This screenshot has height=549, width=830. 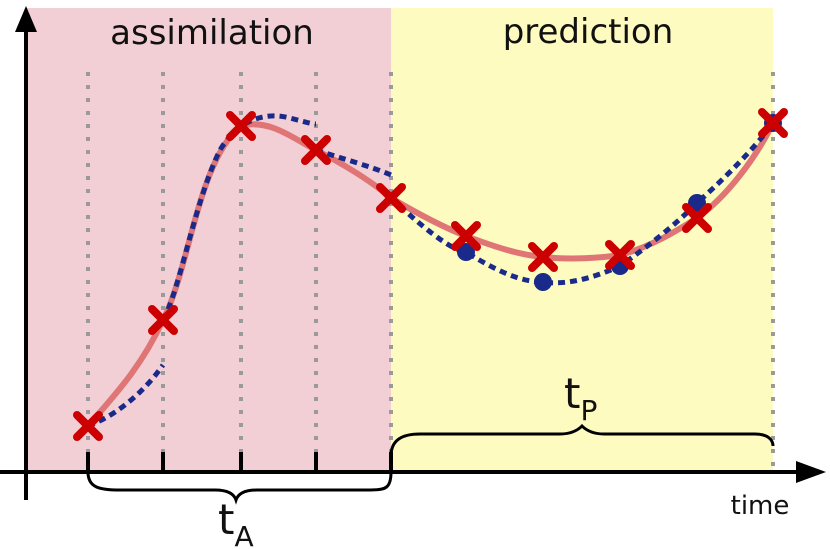 I want to click on assimilation-window-label: tA, so click(x=236, y=522).